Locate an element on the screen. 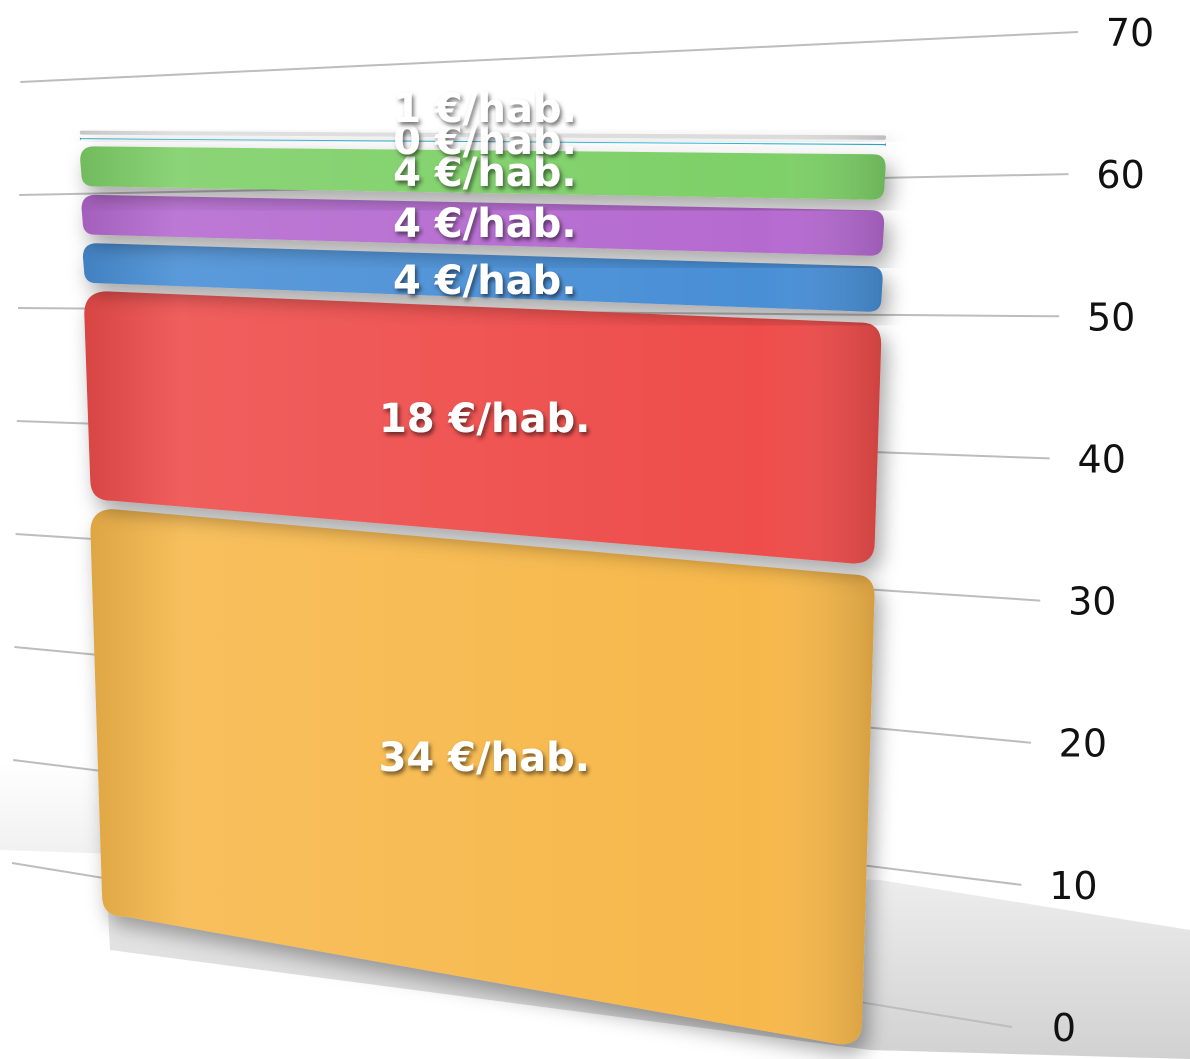 The height and width of the screenshot is (1059, 1190). y-tick-label: 40 is located at coordinates (1102, 459).